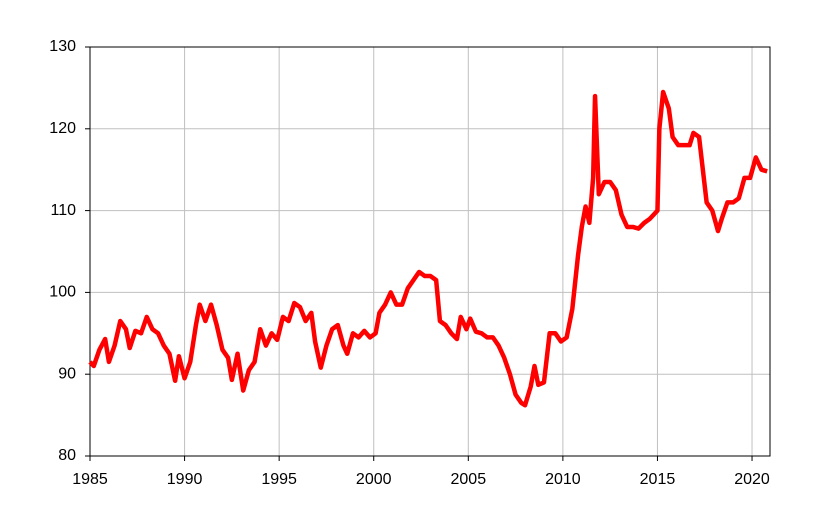  I want to click on y-tick-label: 110, so click(63, 210).